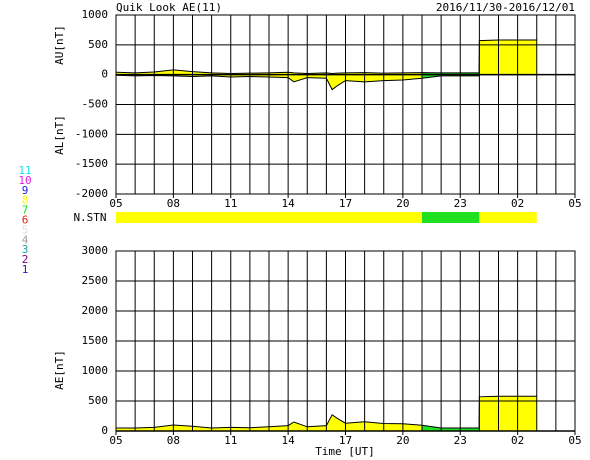 This screenshot has height=460, width=590. I want to click on y-tick-label: -2000, so click(91, 193).